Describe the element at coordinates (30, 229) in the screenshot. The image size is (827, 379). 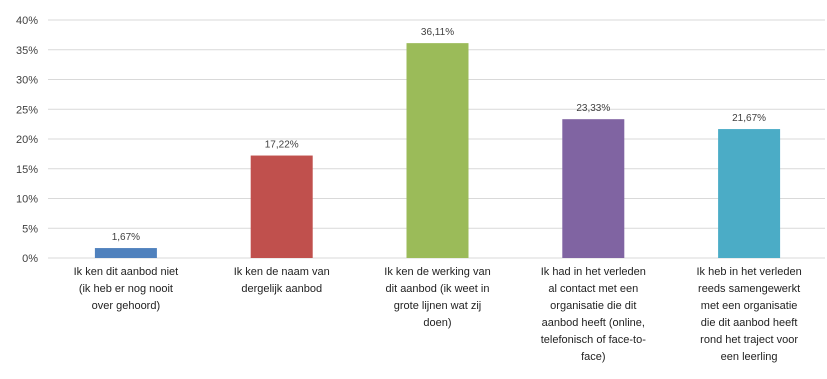
I see `y-tick-label: 5%` at that location.